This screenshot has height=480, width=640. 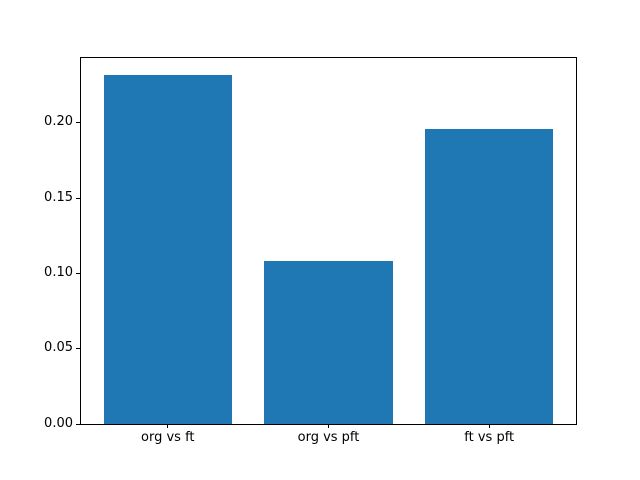 What do you see at coordinates (58, 197) in the screenshot?
I see `y-tick-label: 0.15` at bounding box center [58, 197].